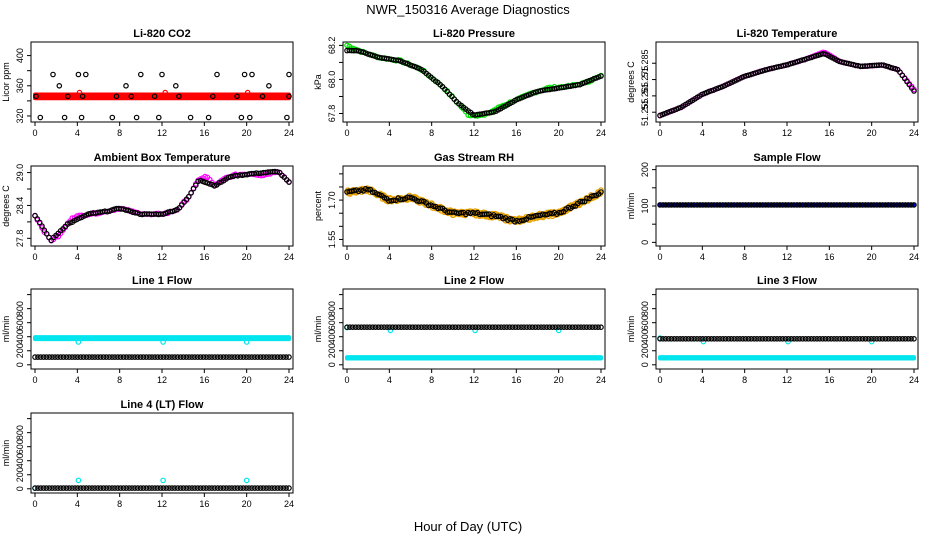 This screenshot has height=540, width=936. Describe the element at coordinates (474, 358) in the screenshot. I see `data-band` at that location.